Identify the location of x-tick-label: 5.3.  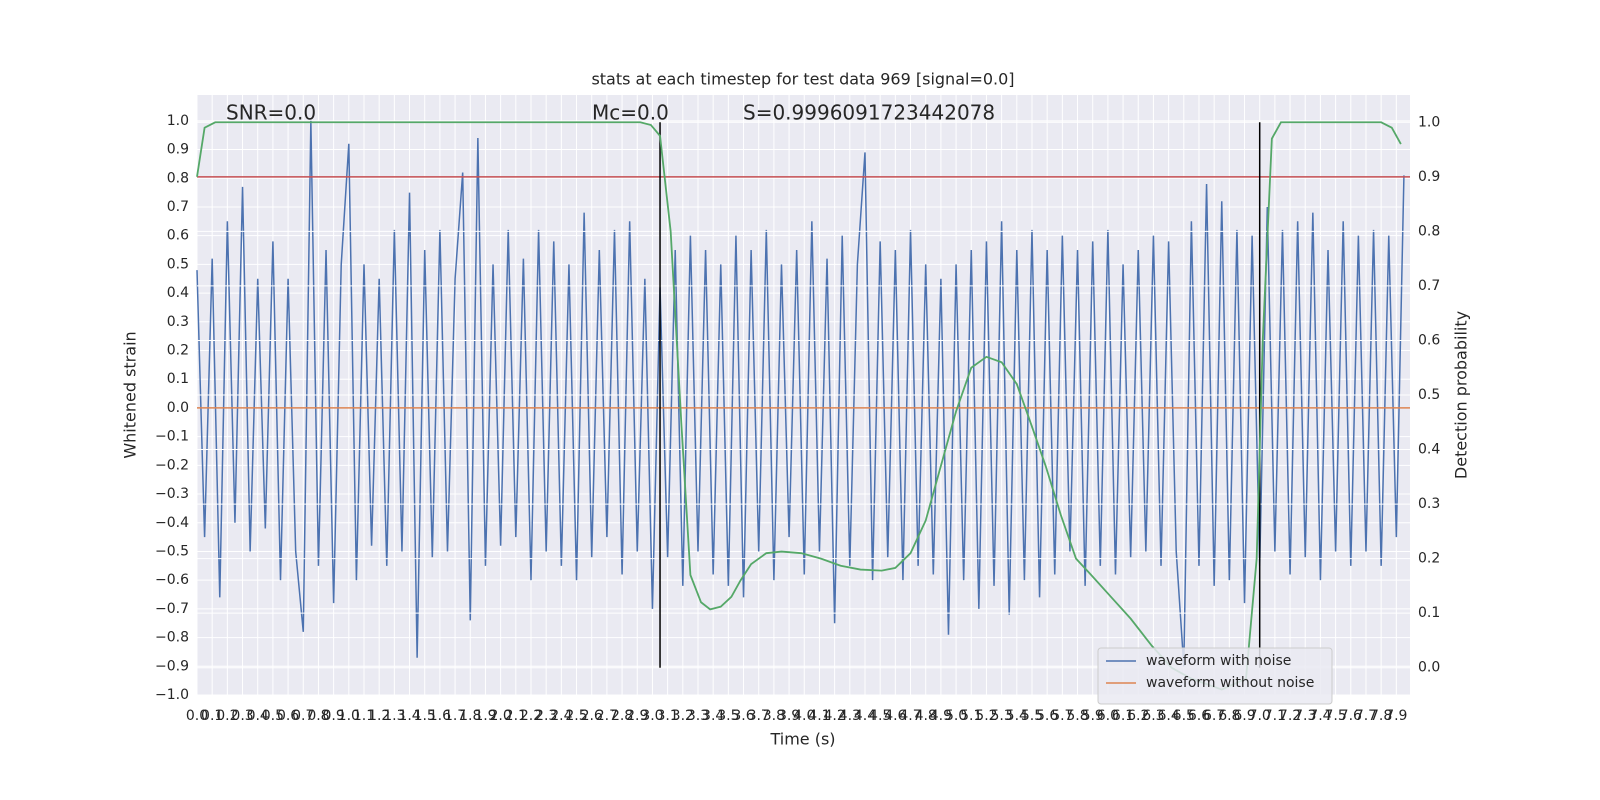
(1001, 716).